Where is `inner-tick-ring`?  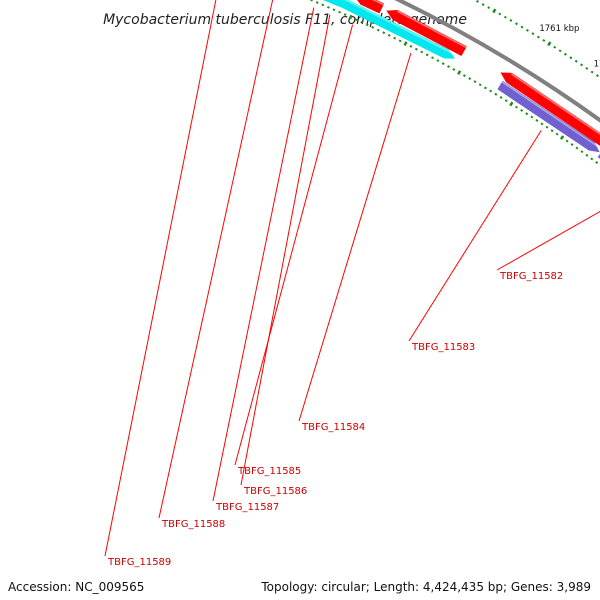
inner-tick-ring is located at coordinates (454, 82).